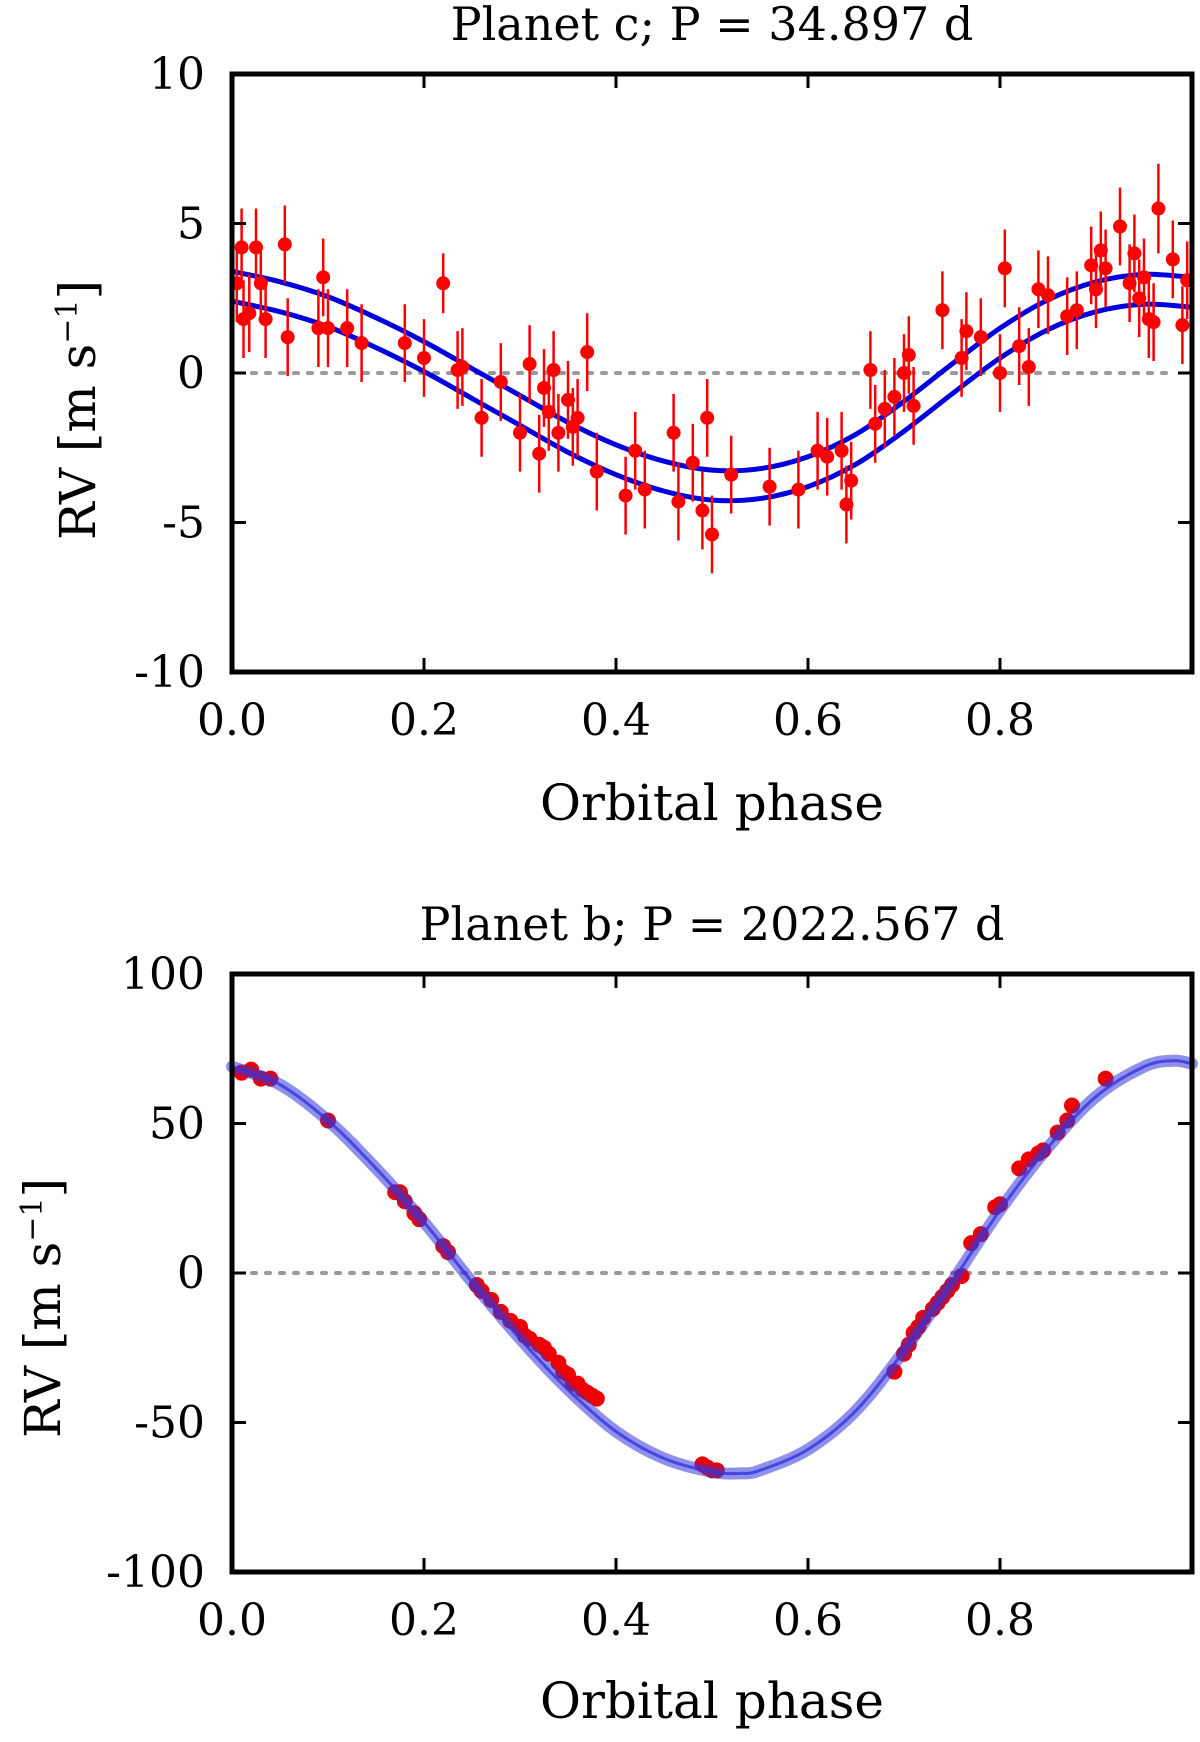  What do you see at coordinates (177, 74) in the screenshot?
I see `y-tick-label: 10` at bounding box center [177, 74].